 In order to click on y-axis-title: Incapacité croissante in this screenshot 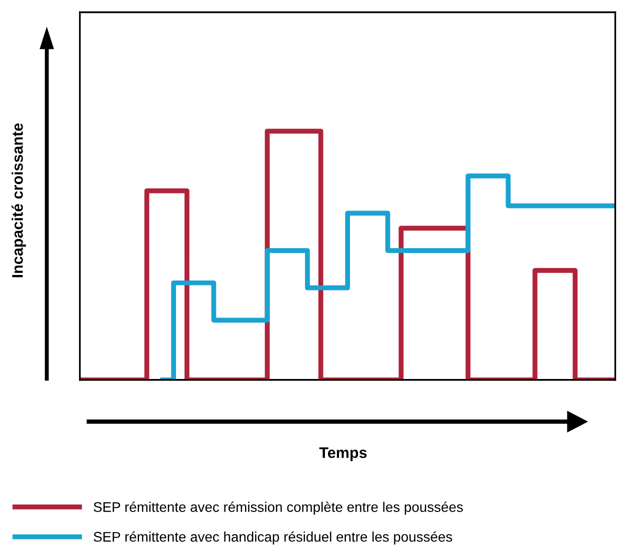, I will do `click(19, 200)`.